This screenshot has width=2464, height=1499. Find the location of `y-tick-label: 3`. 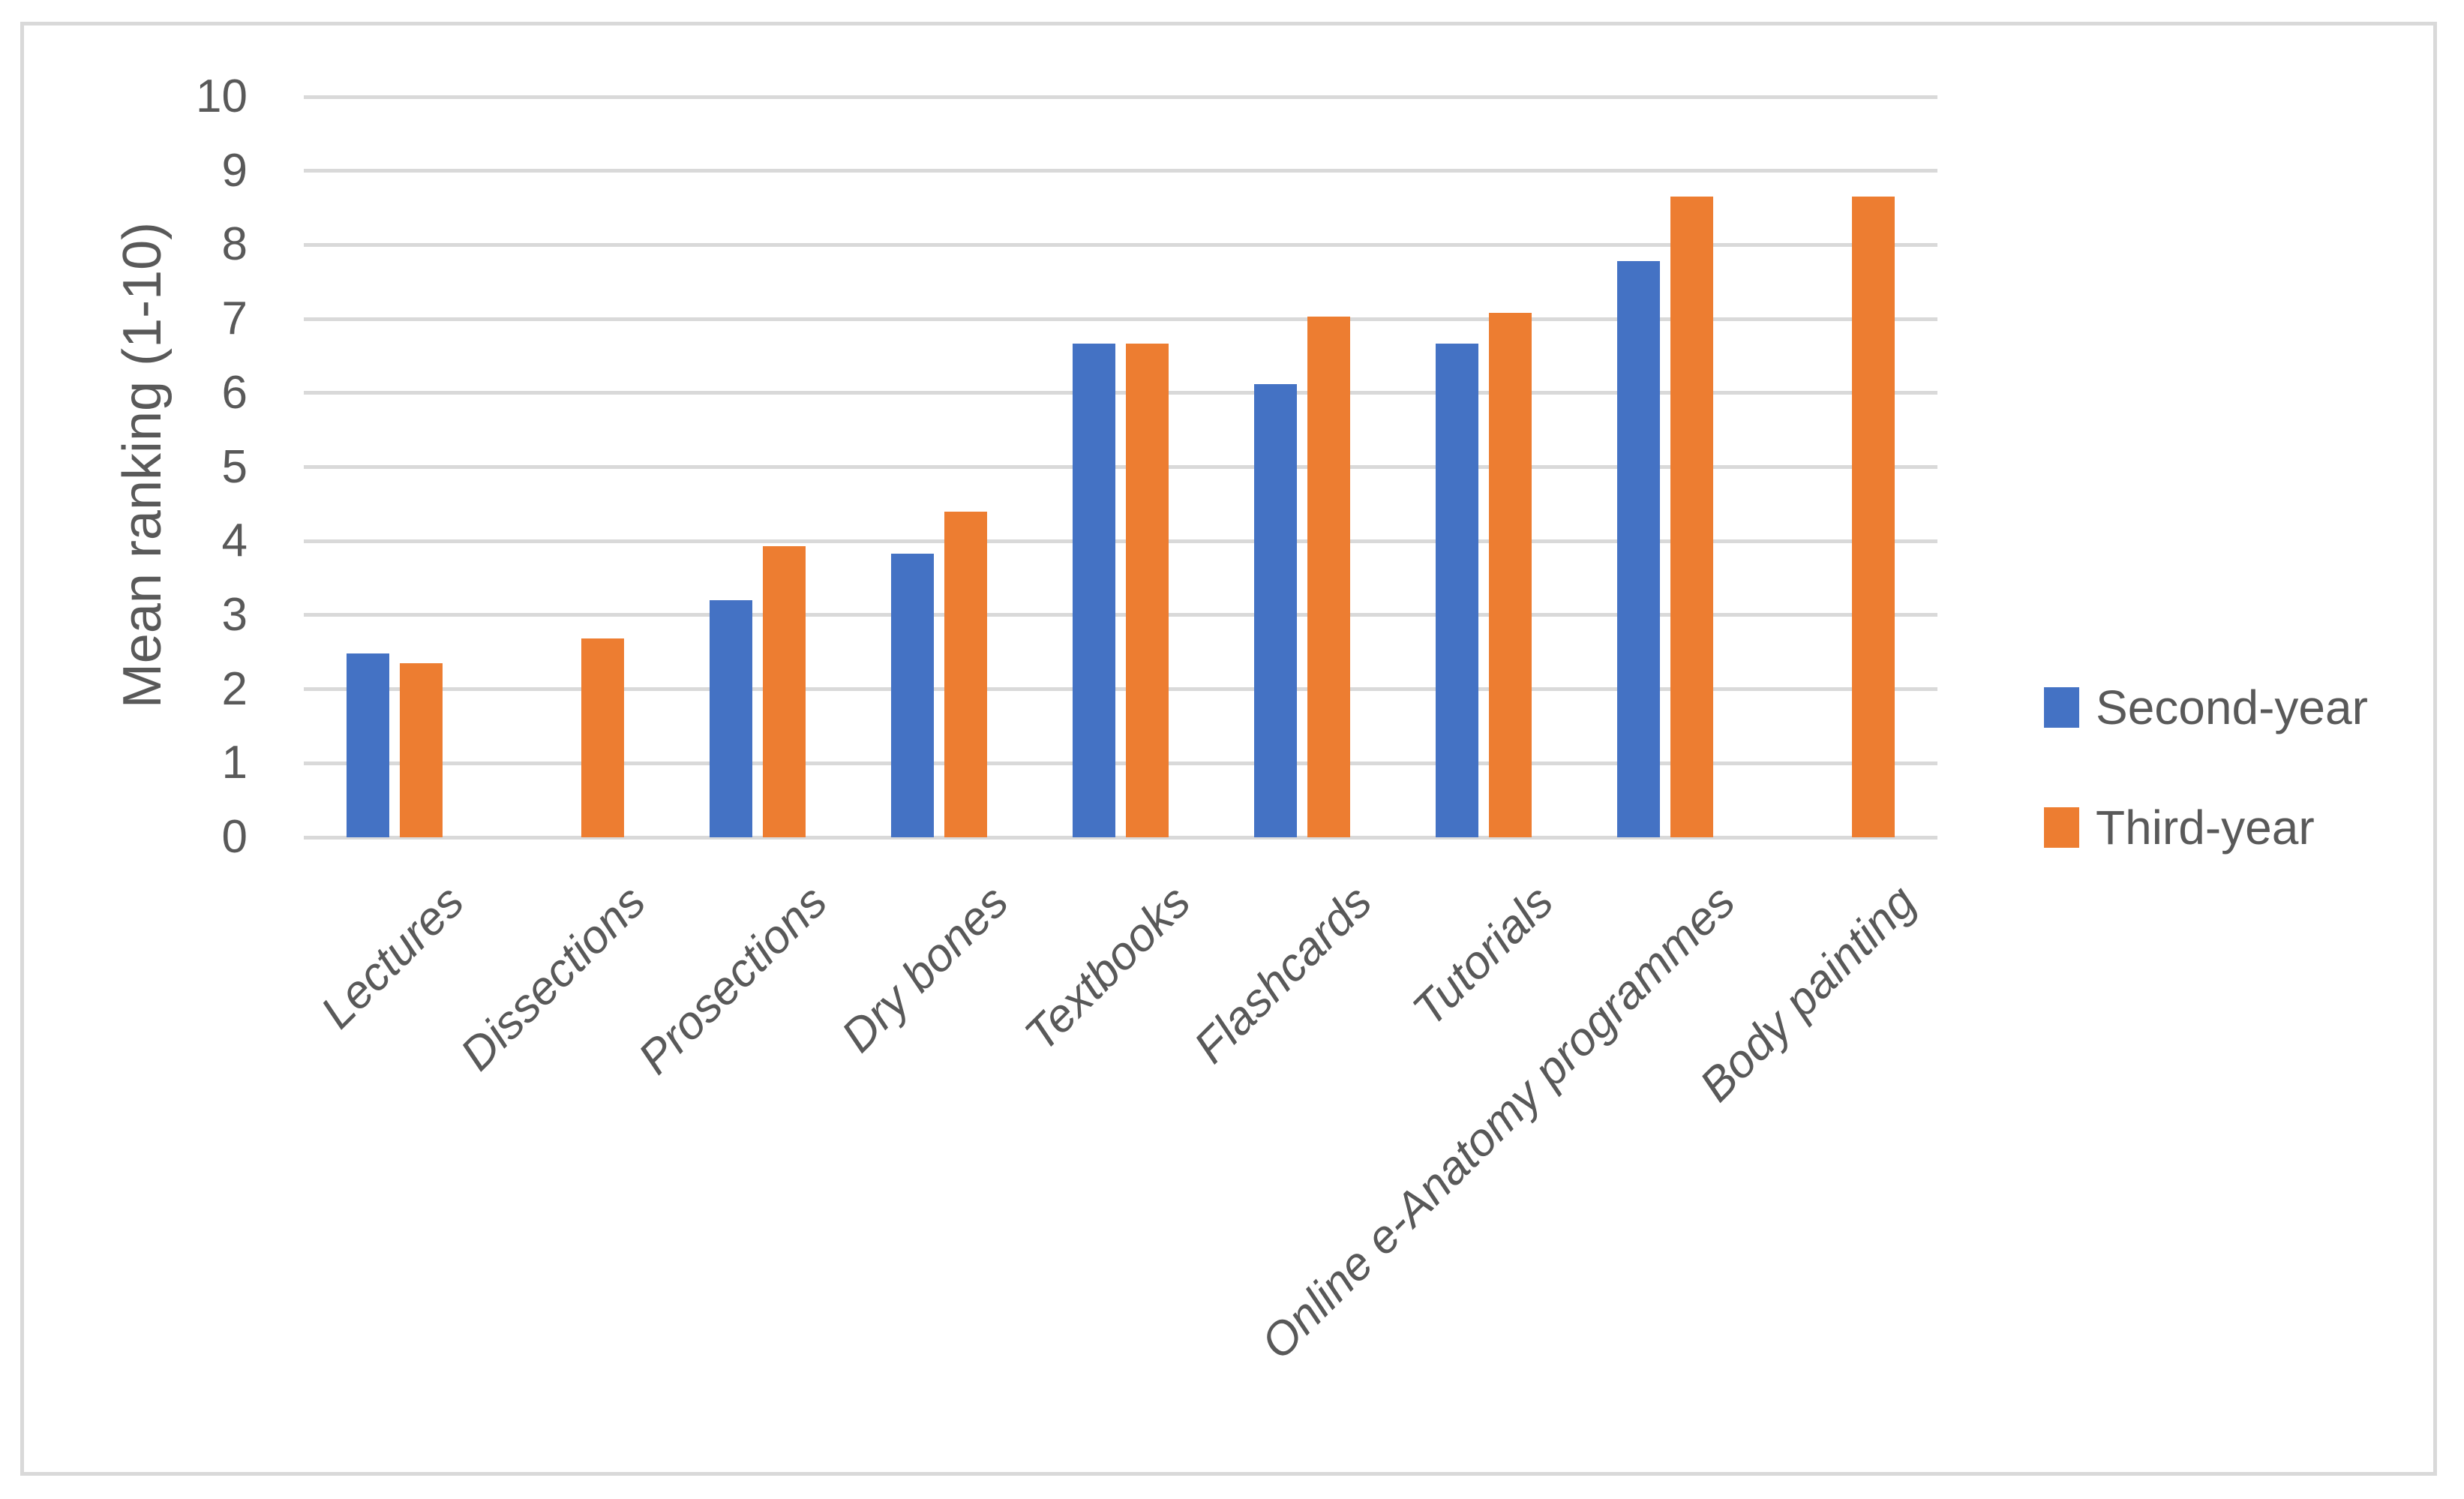

y-tick-label: 3 is located at coordinates (234, 614).